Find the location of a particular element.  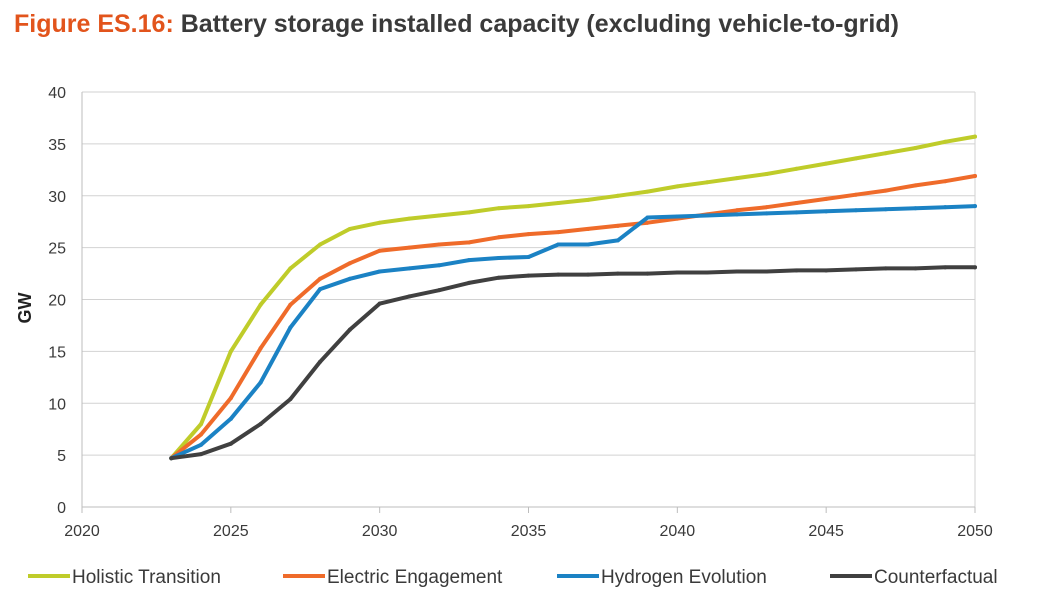

data-point-counterfactual-2038 is located at coordinates (617, 273).